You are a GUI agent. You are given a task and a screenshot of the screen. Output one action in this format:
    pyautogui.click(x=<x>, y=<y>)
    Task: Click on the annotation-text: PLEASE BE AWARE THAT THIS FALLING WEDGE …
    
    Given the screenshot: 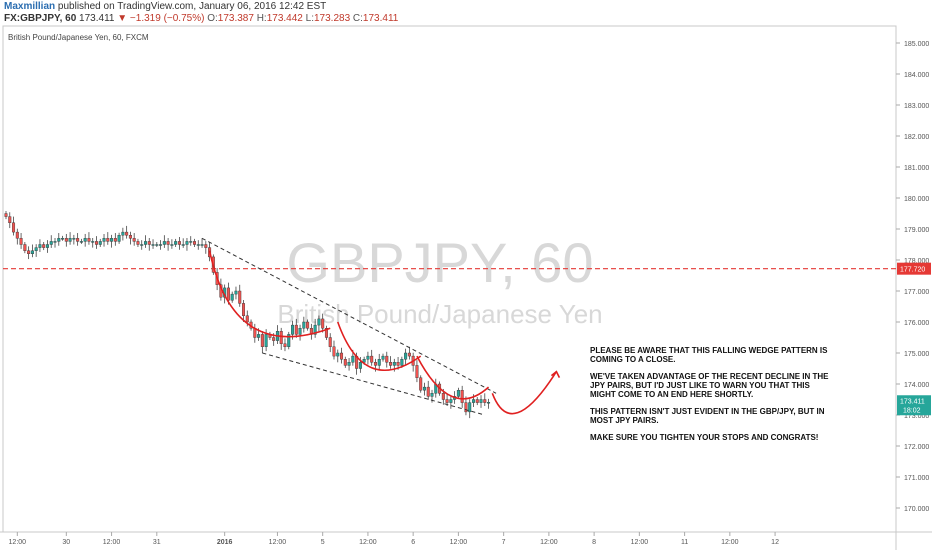 What is the action you would take?
    pyautogui.click(x=710, y=398)
    